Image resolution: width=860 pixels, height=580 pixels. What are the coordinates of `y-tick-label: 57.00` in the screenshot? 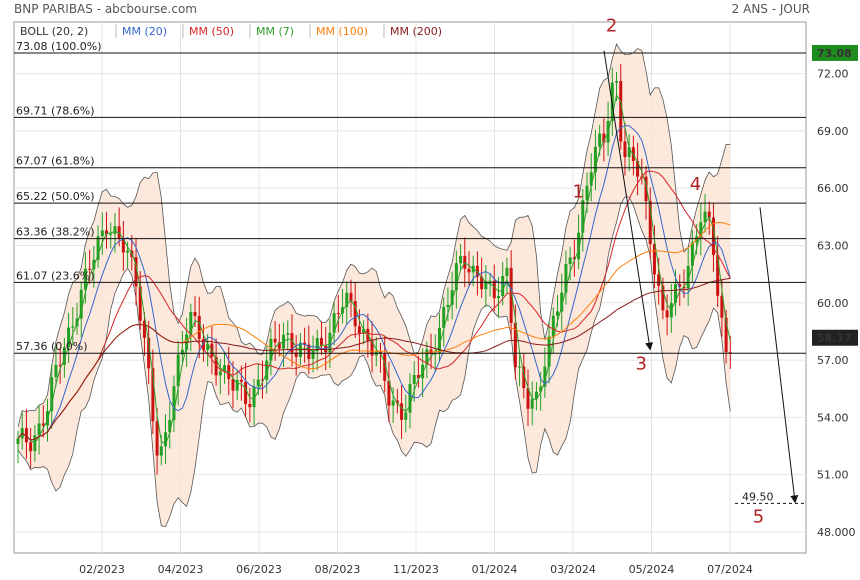 It's located at (833, 360).